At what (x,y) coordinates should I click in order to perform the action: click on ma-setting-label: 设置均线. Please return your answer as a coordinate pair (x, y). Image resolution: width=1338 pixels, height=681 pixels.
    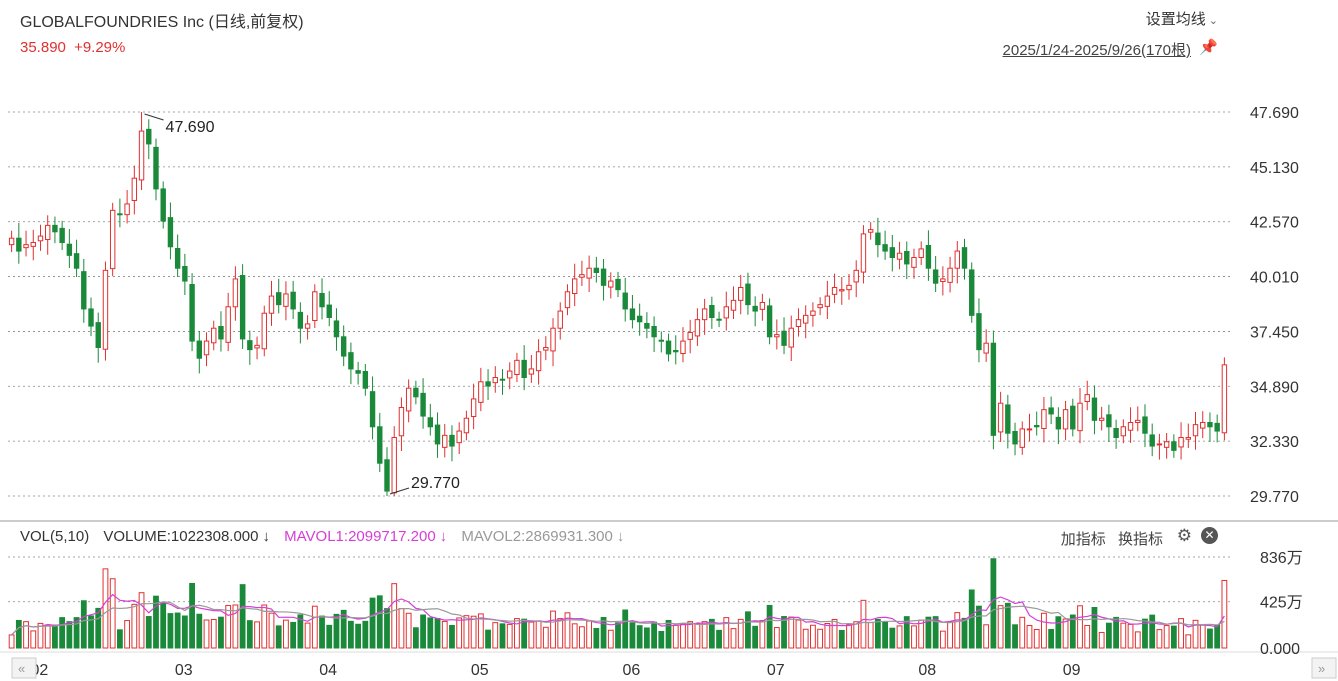
    Looking at the image, I should click on (1175, 19).